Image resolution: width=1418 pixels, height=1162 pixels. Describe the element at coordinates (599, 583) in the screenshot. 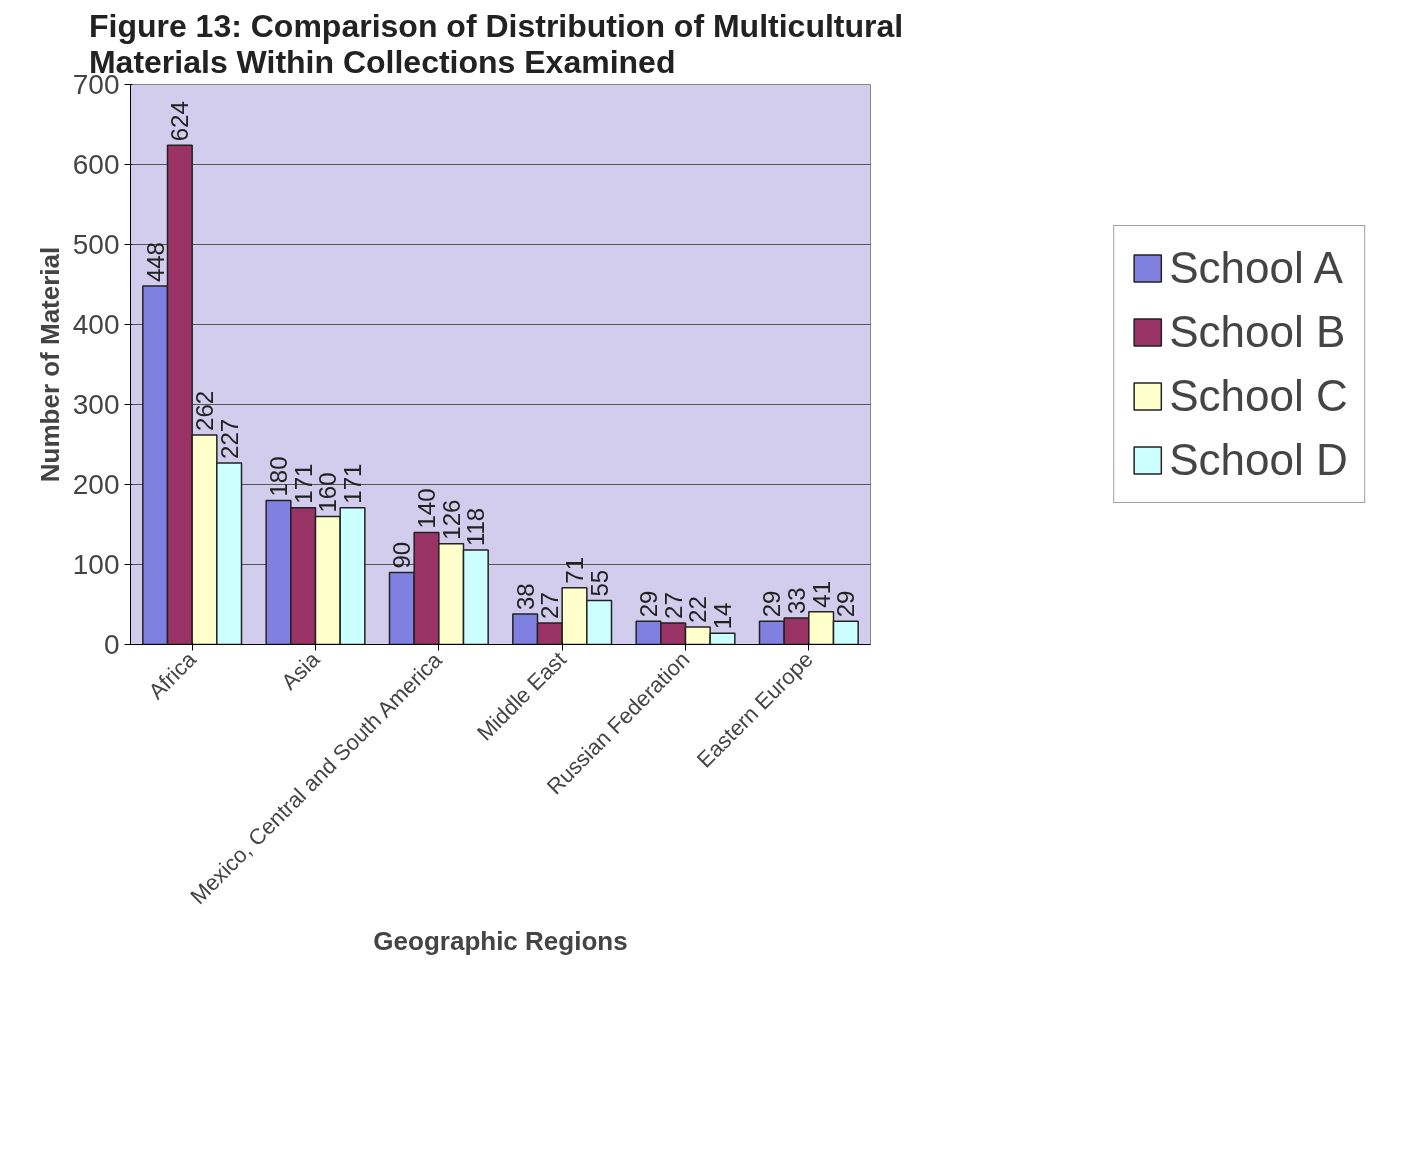

I see `data-label: 55` at that location.